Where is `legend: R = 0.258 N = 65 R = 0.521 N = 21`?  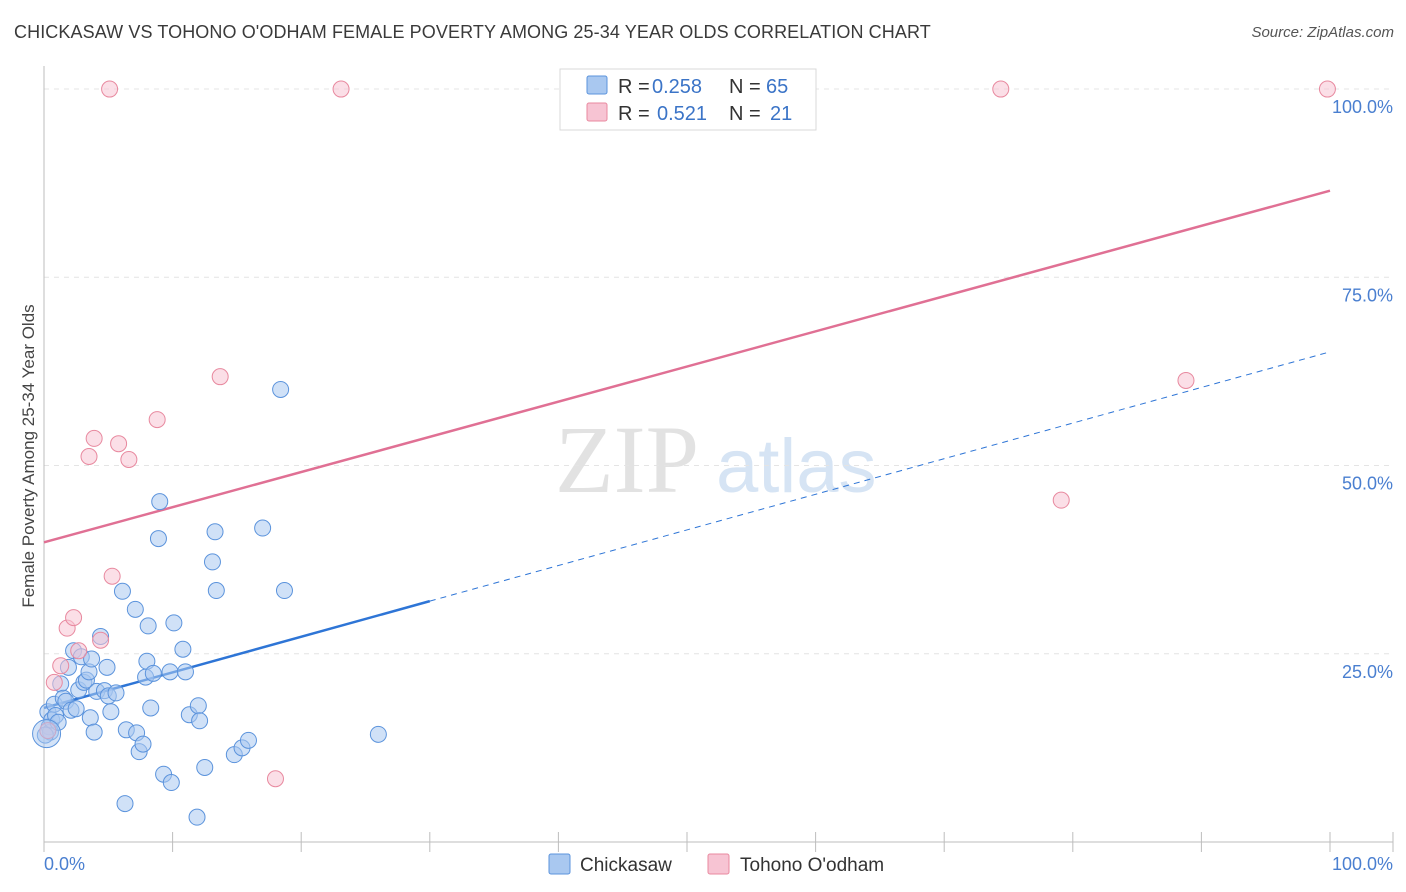
legend: R = 0.258 N = 65 R = 0.521 N = 21 is located at coordinates (688, 99).